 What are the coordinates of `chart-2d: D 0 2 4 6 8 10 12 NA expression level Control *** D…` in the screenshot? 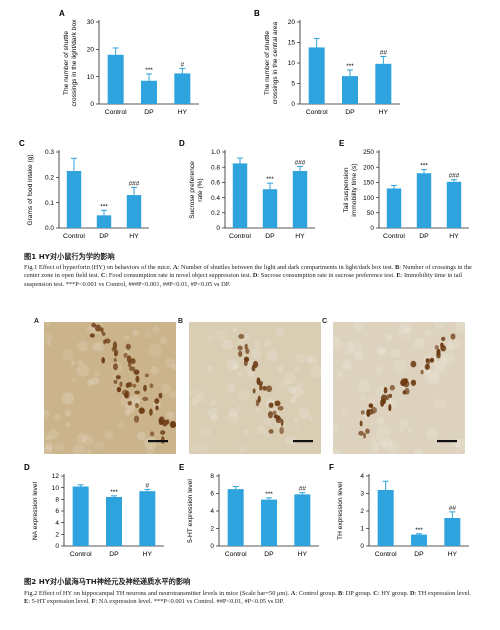 It's located at (94, 510).